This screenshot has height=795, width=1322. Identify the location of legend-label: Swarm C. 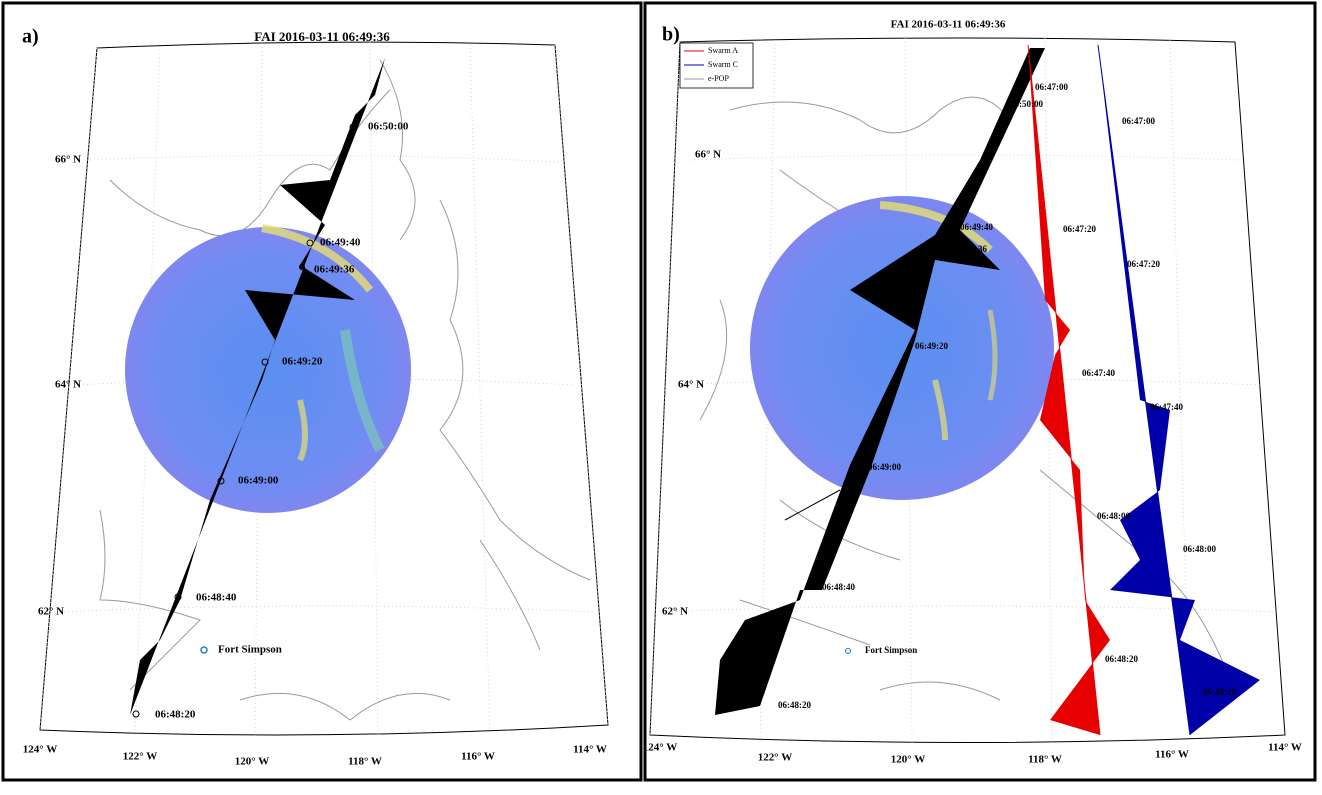
(723, 64).